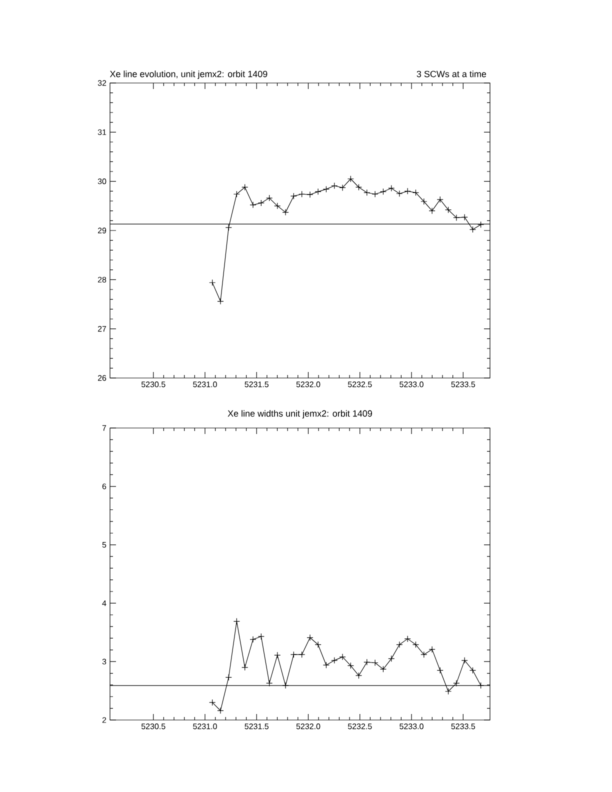  I want to click on y-tick-label: 4, so click(104, 603).